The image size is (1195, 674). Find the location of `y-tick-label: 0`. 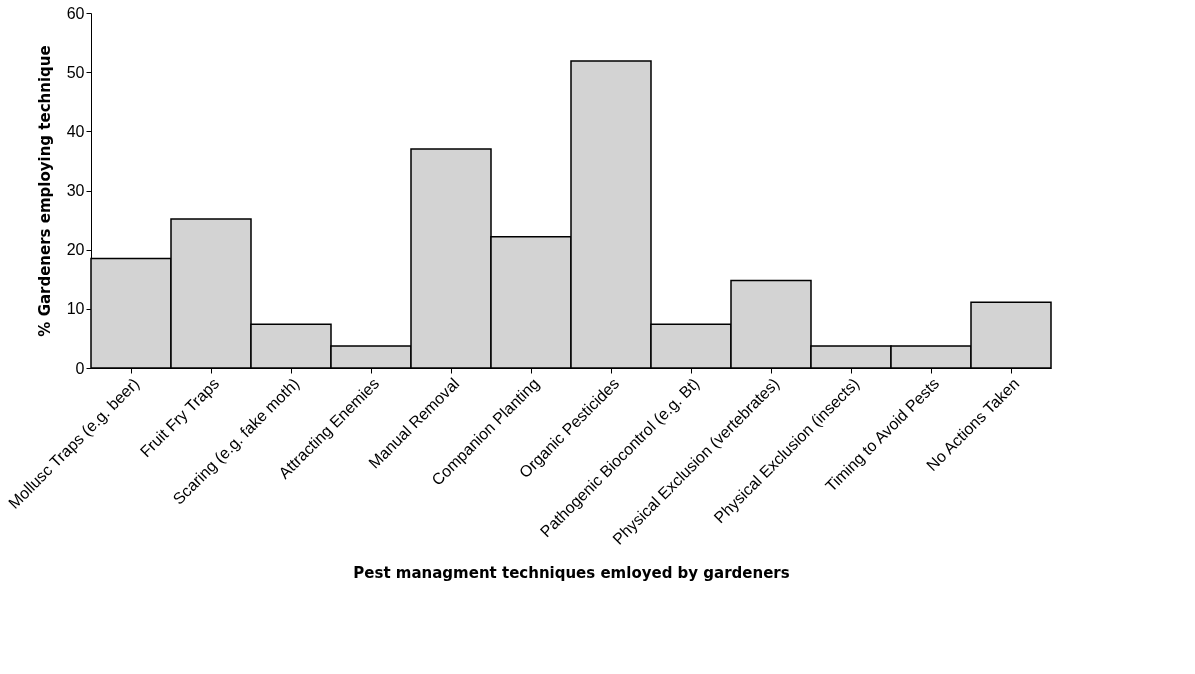

y-tick-label: 0 is located at coordinates (80, 368).